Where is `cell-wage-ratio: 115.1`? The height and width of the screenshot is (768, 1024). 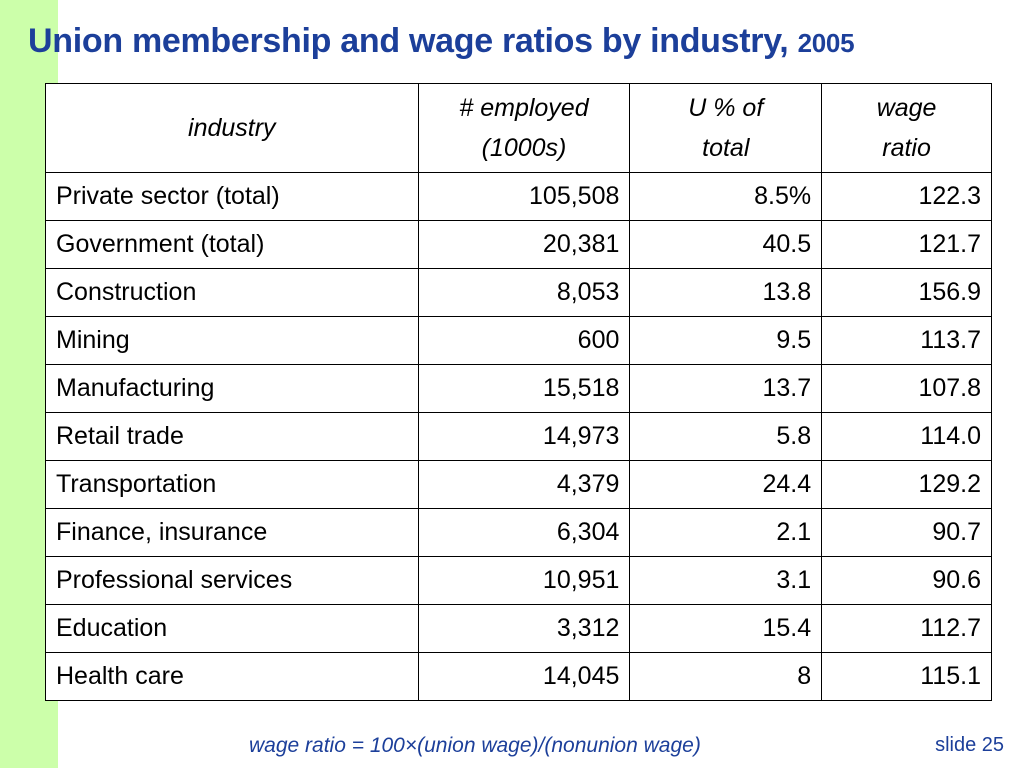 cell-wage-ratio: 115.1 is located at coordinates (906, 676).